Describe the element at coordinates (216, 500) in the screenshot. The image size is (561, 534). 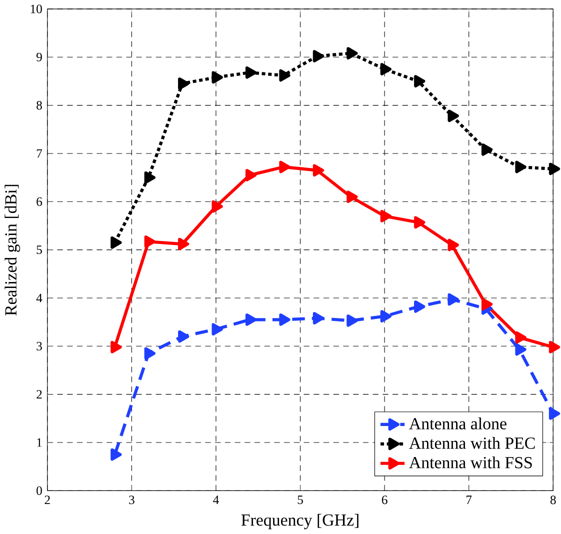
I see `x-tick-label: 4` at that location.